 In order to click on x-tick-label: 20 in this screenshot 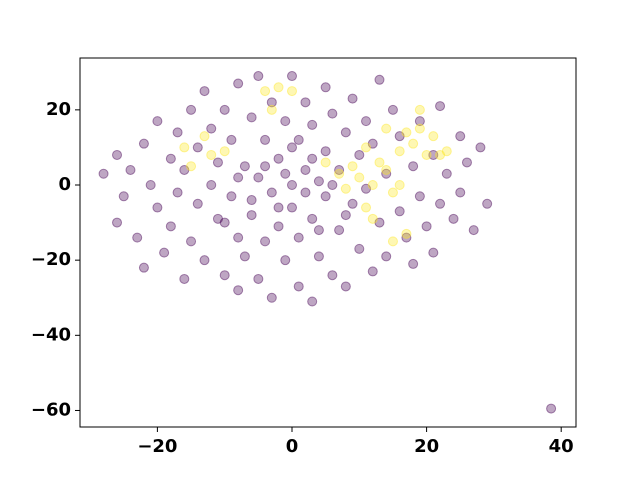, I will do `click(426, 446)`.